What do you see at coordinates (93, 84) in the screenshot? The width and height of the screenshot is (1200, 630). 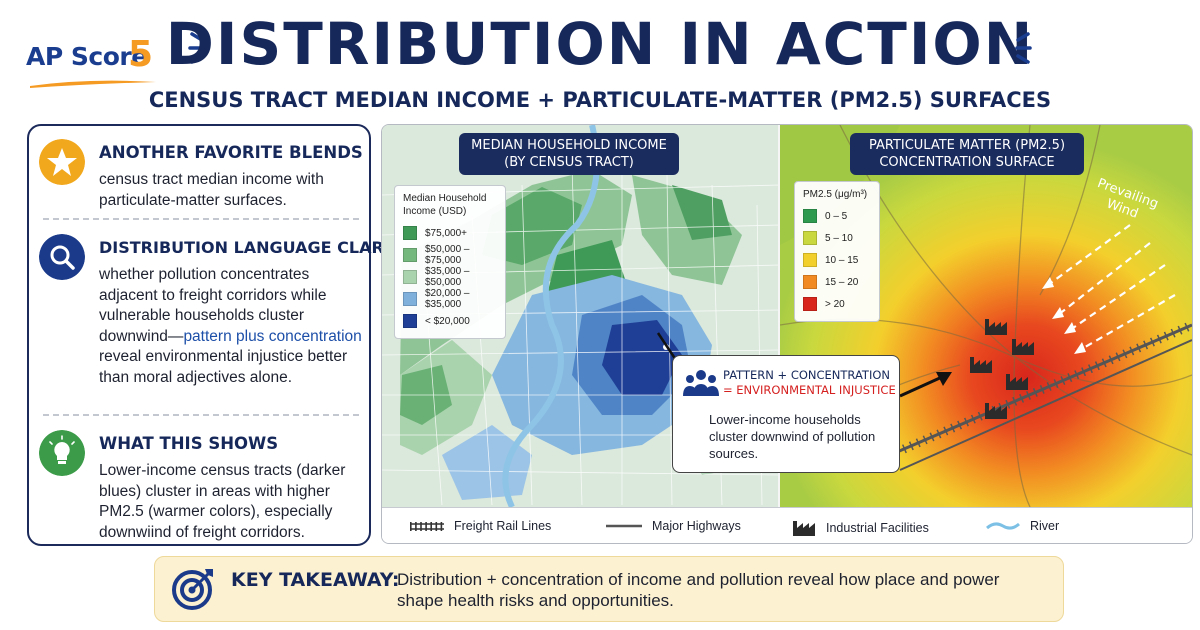 I see `logo-swoosh-icon` at bounding box center [93, 84].